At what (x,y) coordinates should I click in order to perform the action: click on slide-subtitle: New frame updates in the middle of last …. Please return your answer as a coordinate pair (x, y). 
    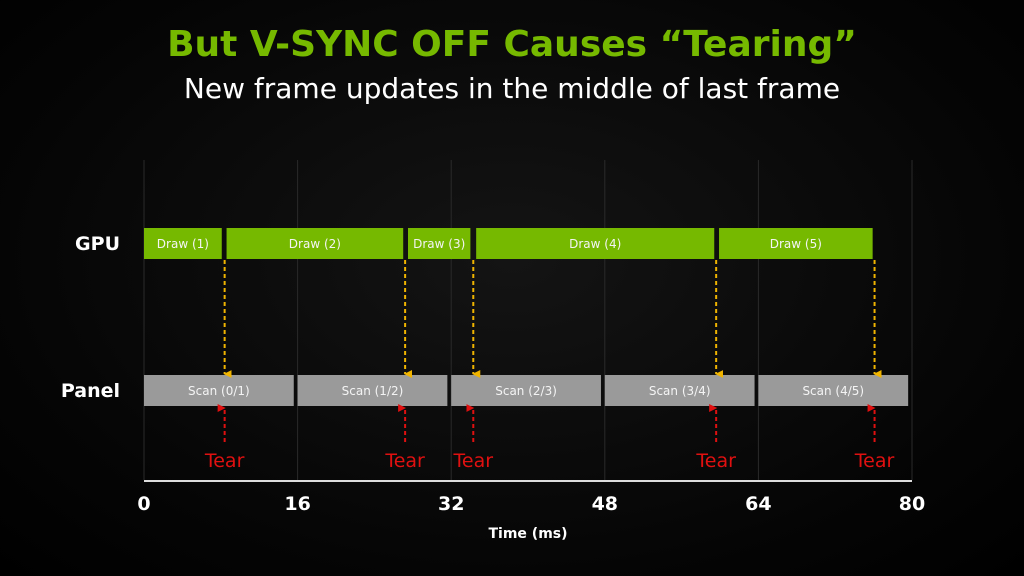
    Looking at the image, I should click on (512, 88).